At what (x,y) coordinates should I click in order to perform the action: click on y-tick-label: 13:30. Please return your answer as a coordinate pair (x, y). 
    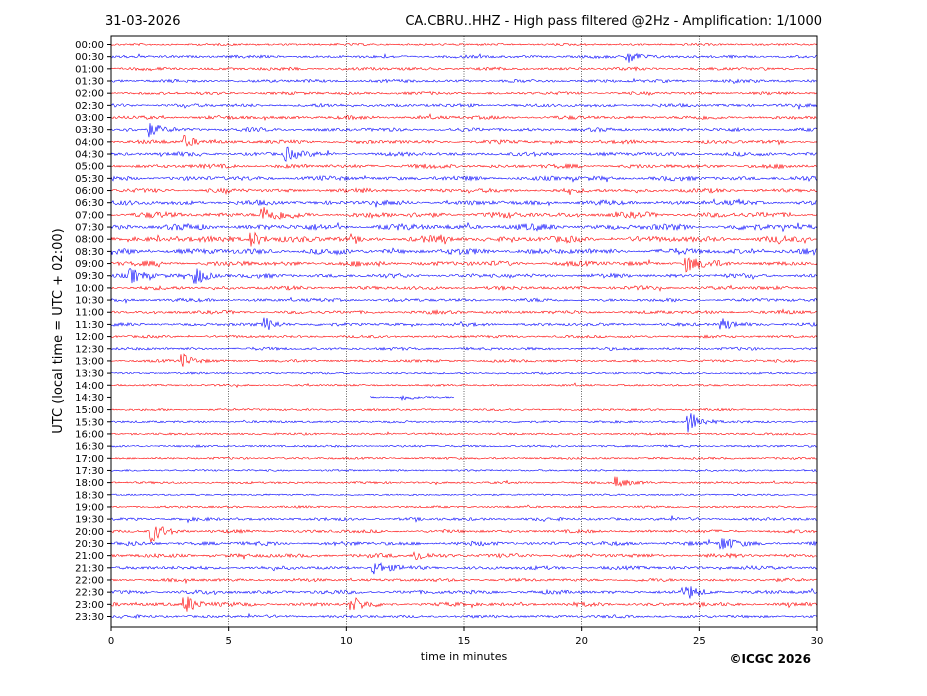
    Looking at the image, I should click on (89, 374).